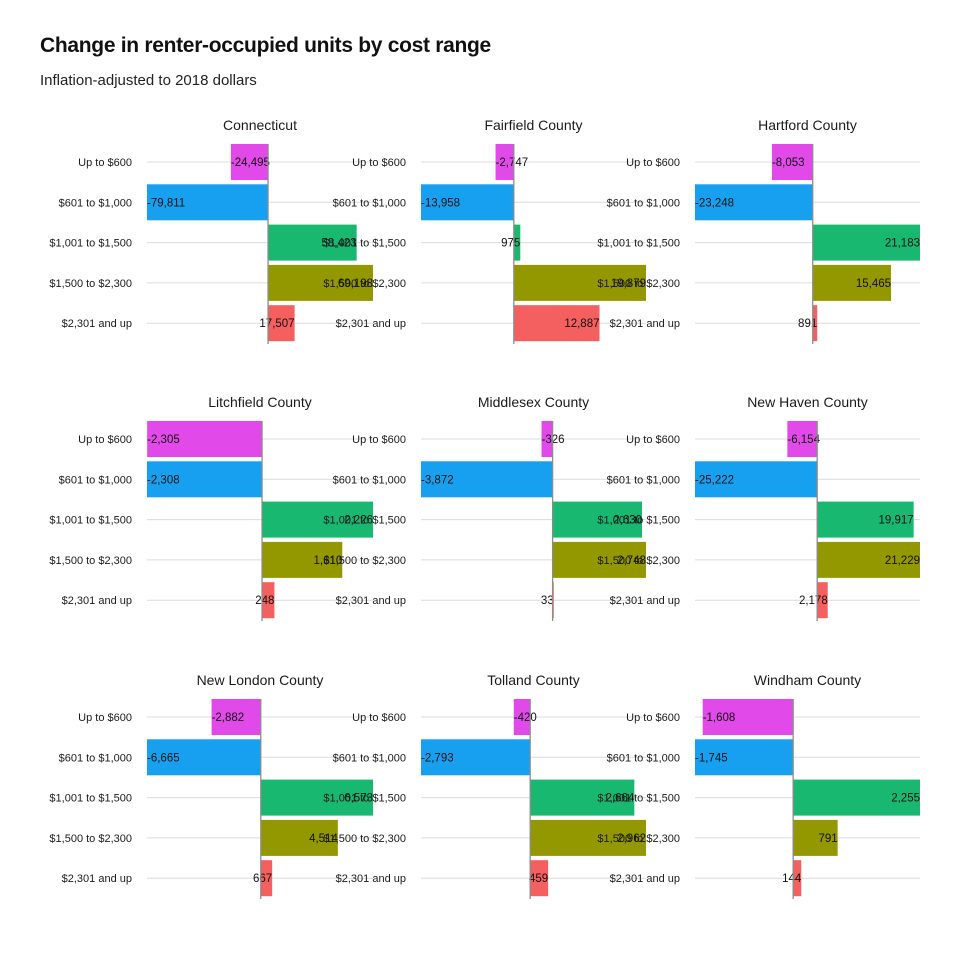 The height and width of the screenshot is (960, 960). What do you see at coordinates (264, 601) in the screenshot?
I see `data-label: 248` at bounding box center [264, 601].